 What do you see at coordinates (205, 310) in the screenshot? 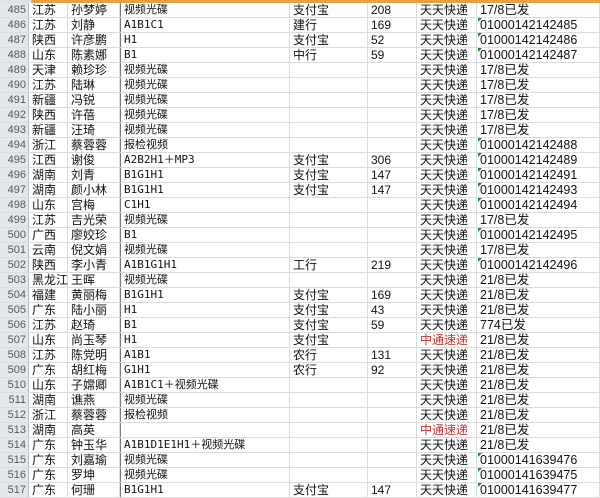
I see `cell-product: H1` at bounding box center [205, 310].